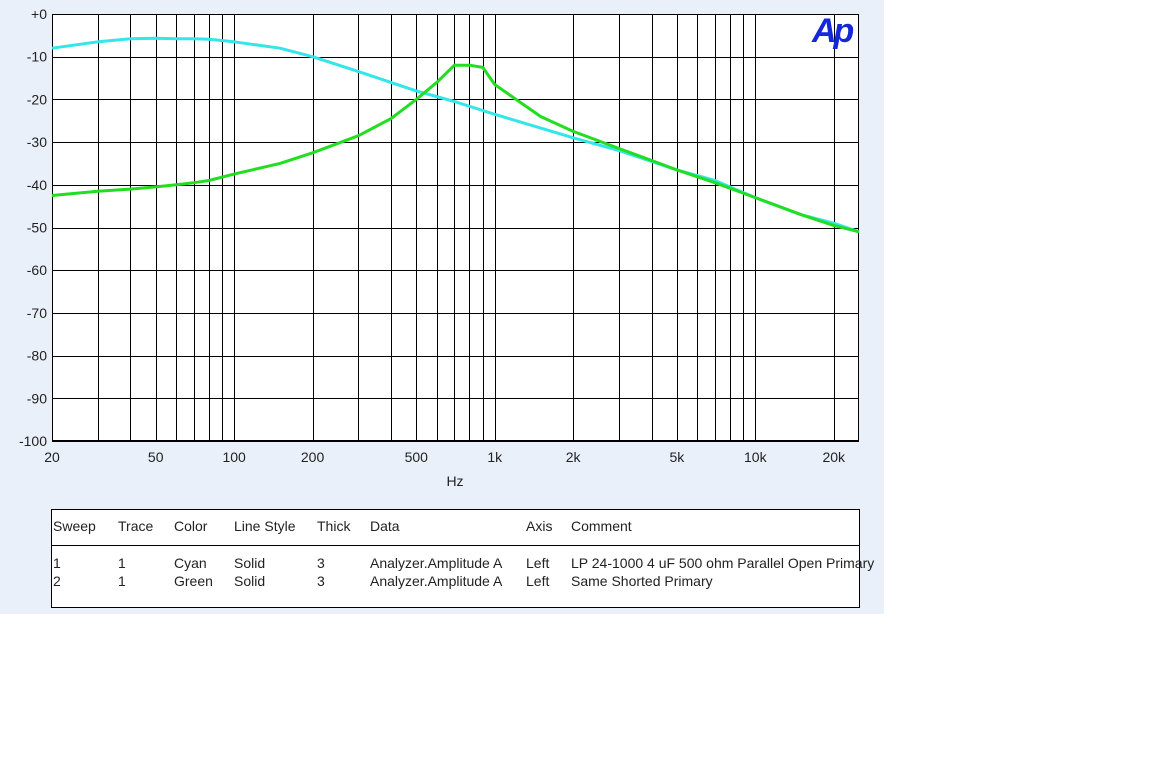 Image resolution: width=1152 pixels, height=768 pixels. What do you see at coordinates (495, 457) in the screenshot?
I see `x-tick-label: 1k` at bounding box center [495, 457].